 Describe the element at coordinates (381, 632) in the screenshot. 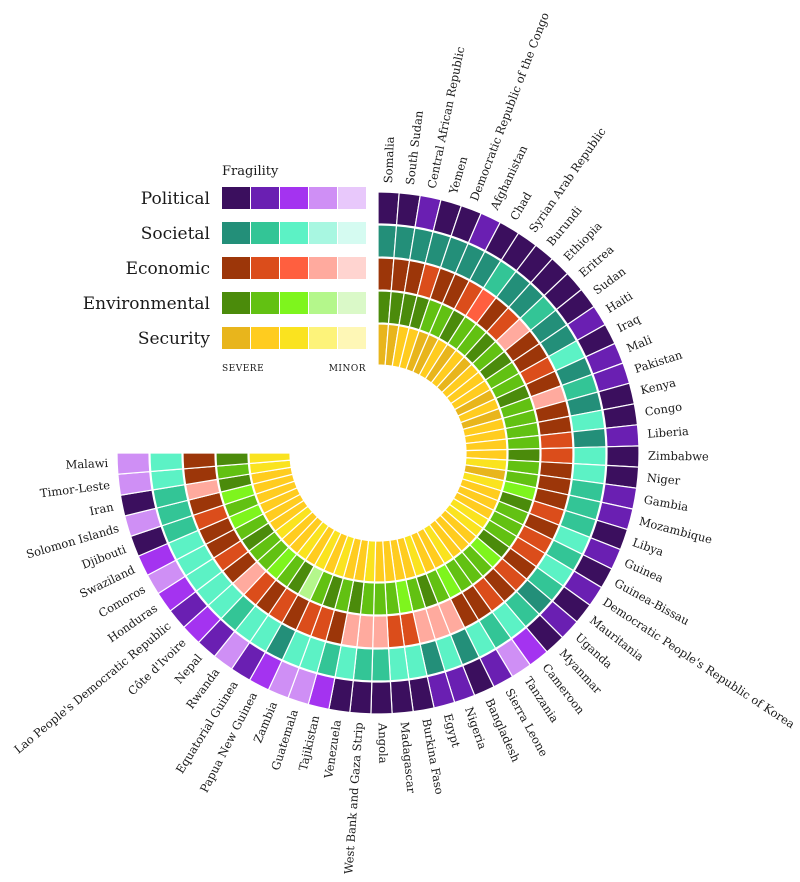

I see `cell-economic-angola` at that location.